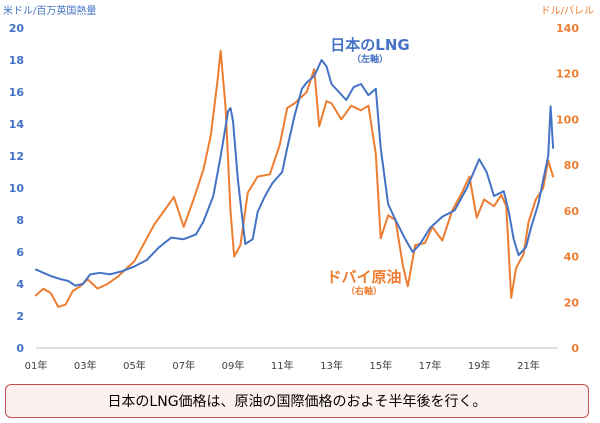 The image size is (600, 423). Describe the element at coordinates (364, 277) in the screenshot. I see `dubai-callout-name: ドバイ原油` at that location.